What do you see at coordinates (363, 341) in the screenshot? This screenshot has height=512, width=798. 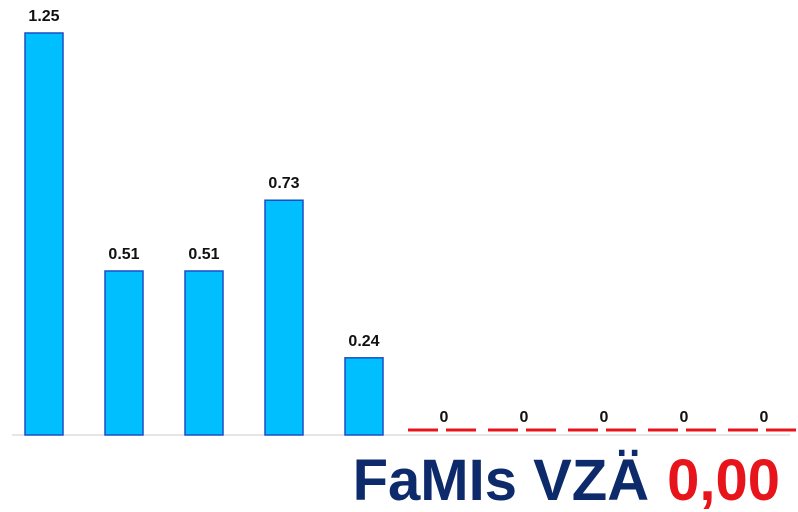 I see `value-label: 0.24` at bounding box center [363, 341].